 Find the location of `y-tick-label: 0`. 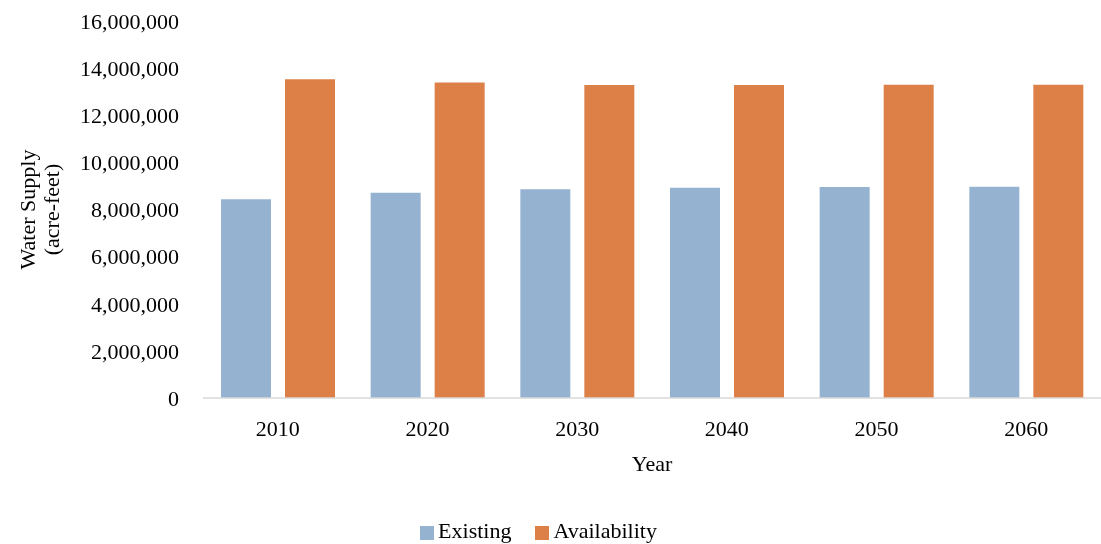

y-tick-label: 0 is located at coordinates (173, 398).